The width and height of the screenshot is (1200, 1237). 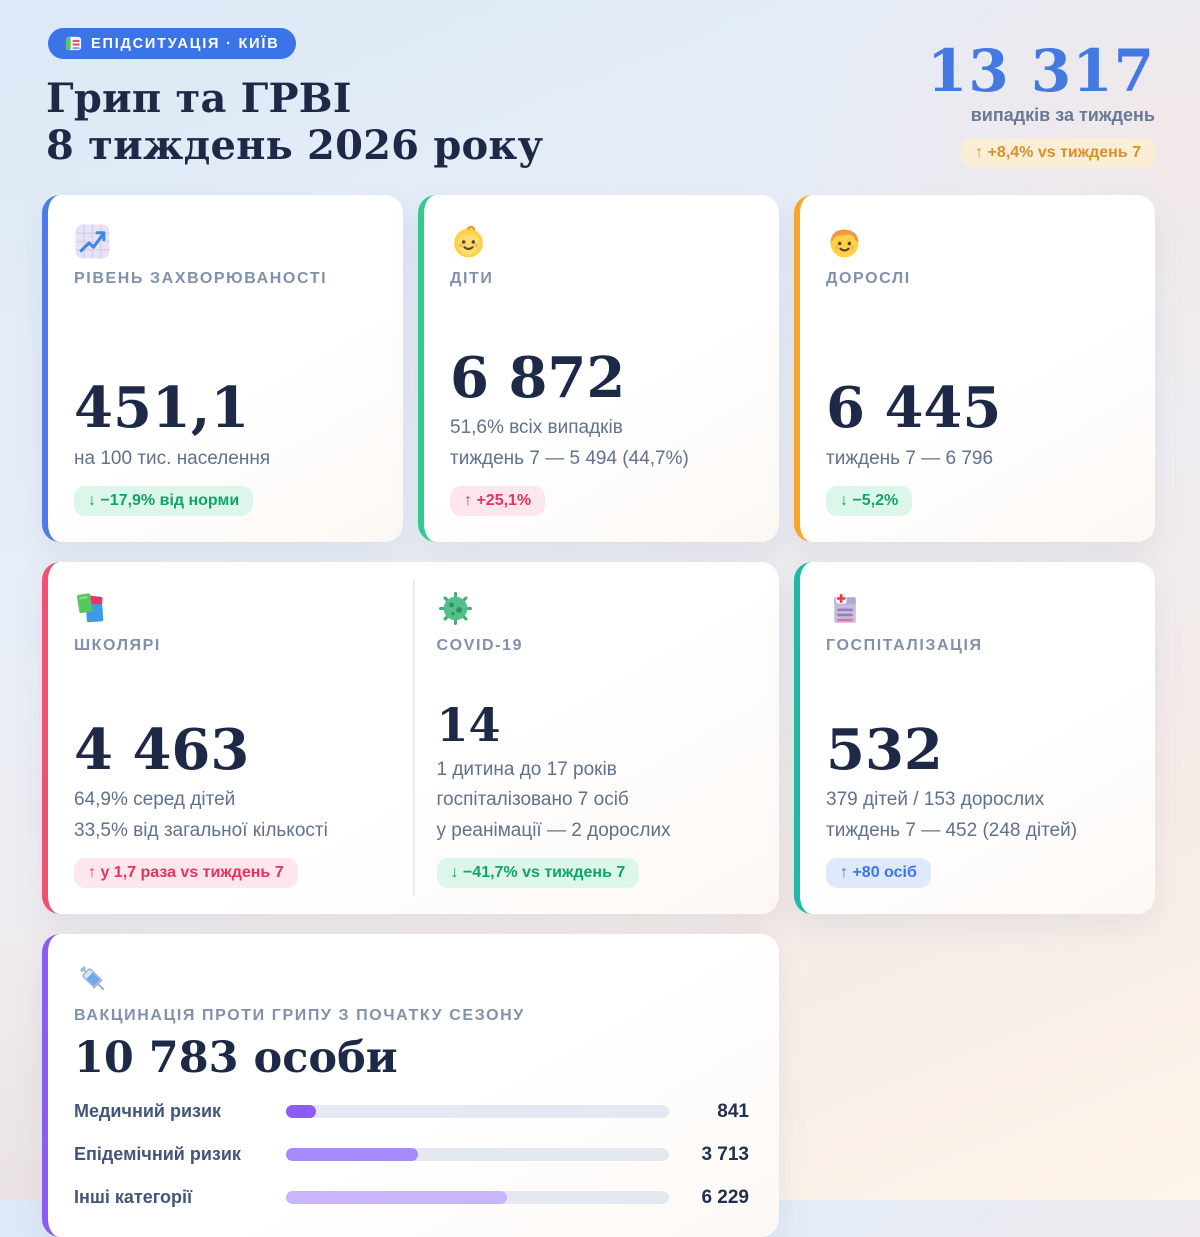 What do you see at coordinates (92, 608) in the screenshot?
I see `books-icon` at bounding box center [92, 608].